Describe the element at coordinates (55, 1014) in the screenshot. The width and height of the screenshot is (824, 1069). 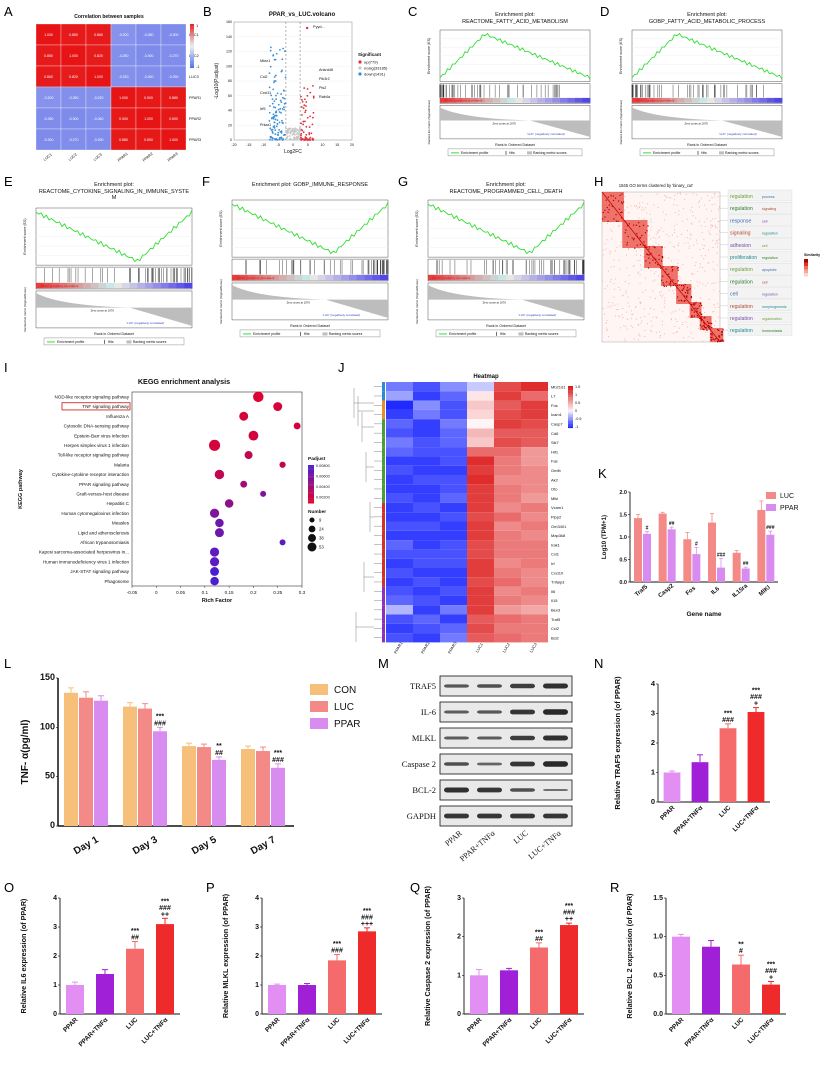
I see `bar-y-tick-label: 0` at that location.